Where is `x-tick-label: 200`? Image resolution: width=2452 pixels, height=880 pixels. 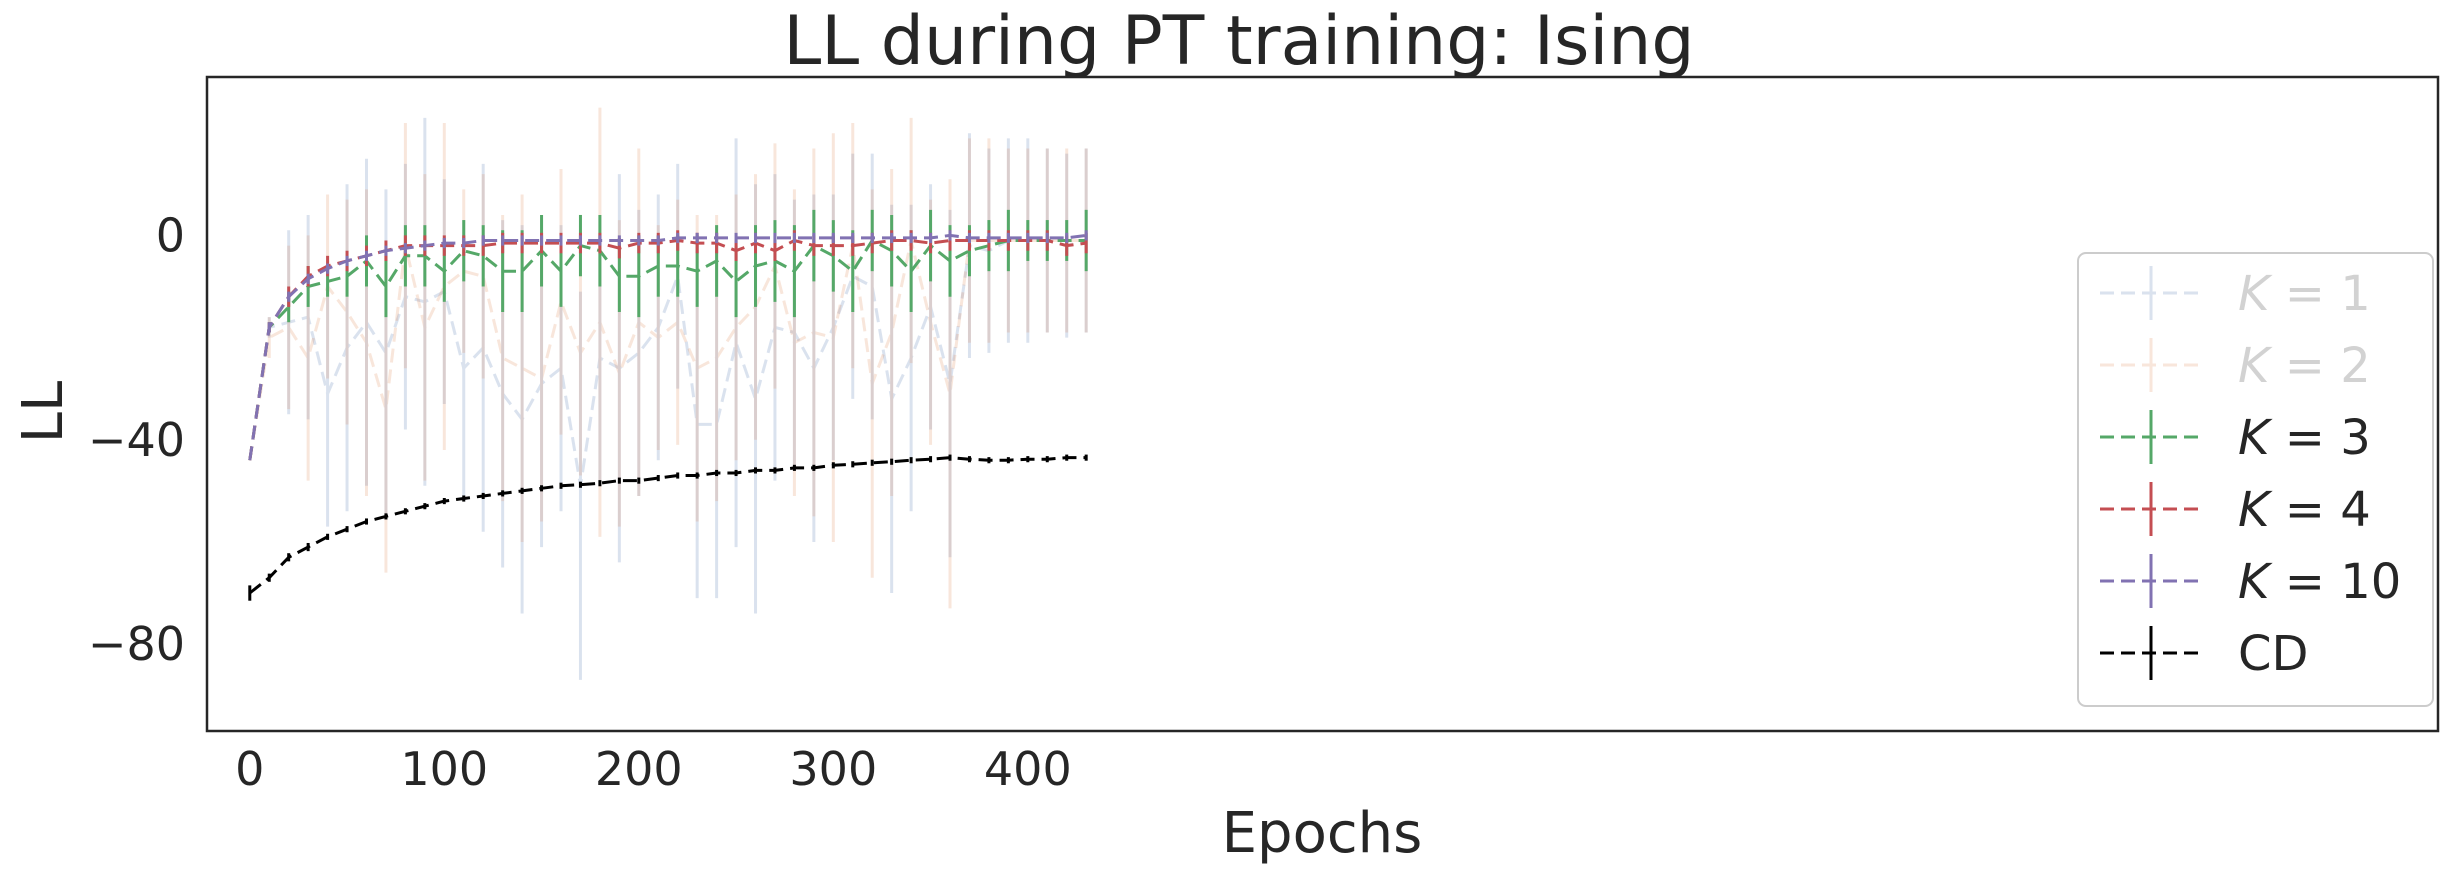
x-tick-label: 200 is located at coordinates (639, 769).